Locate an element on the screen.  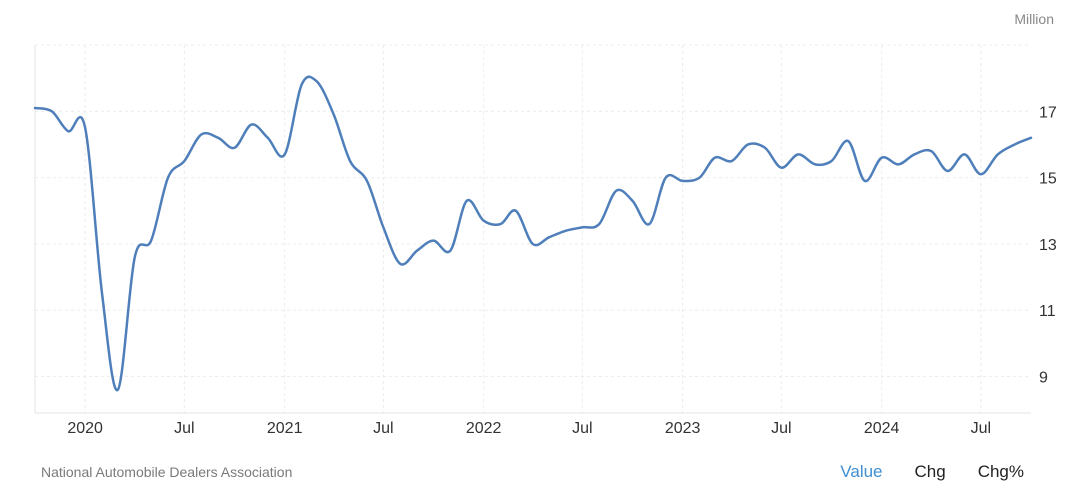
y-tick-label: 11 is located at coordinates (1047, 311).